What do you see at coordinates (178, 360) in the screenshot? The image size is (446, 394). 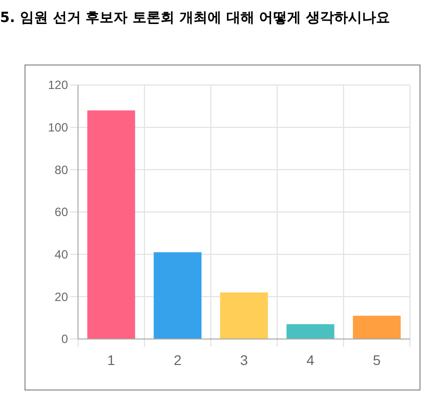 I see `x-tick-label: 2` at bounding box center [178, 360].